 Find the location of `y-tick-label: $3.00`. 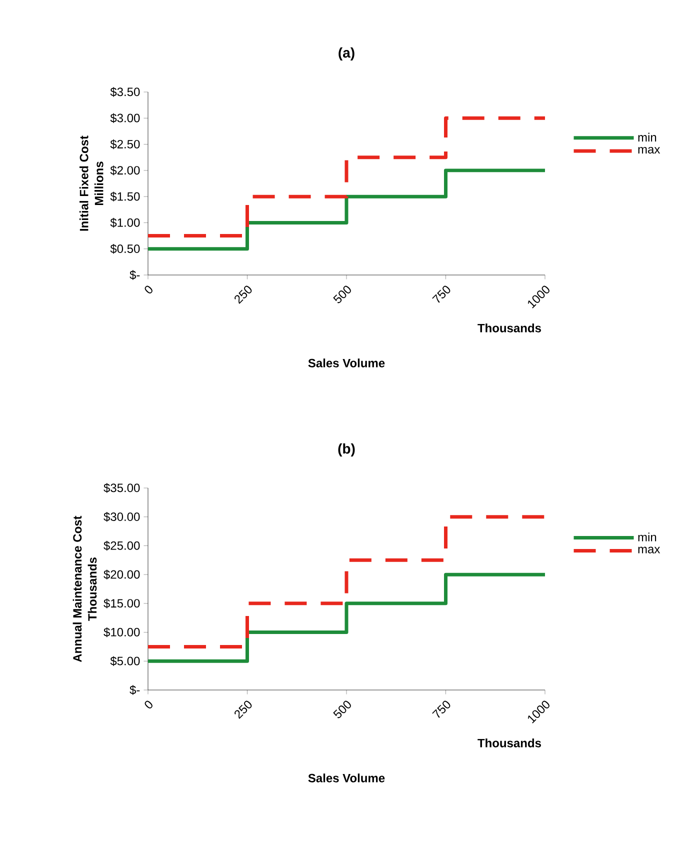

y-tick-label: $3.00 is located at coordinates (125, 118).